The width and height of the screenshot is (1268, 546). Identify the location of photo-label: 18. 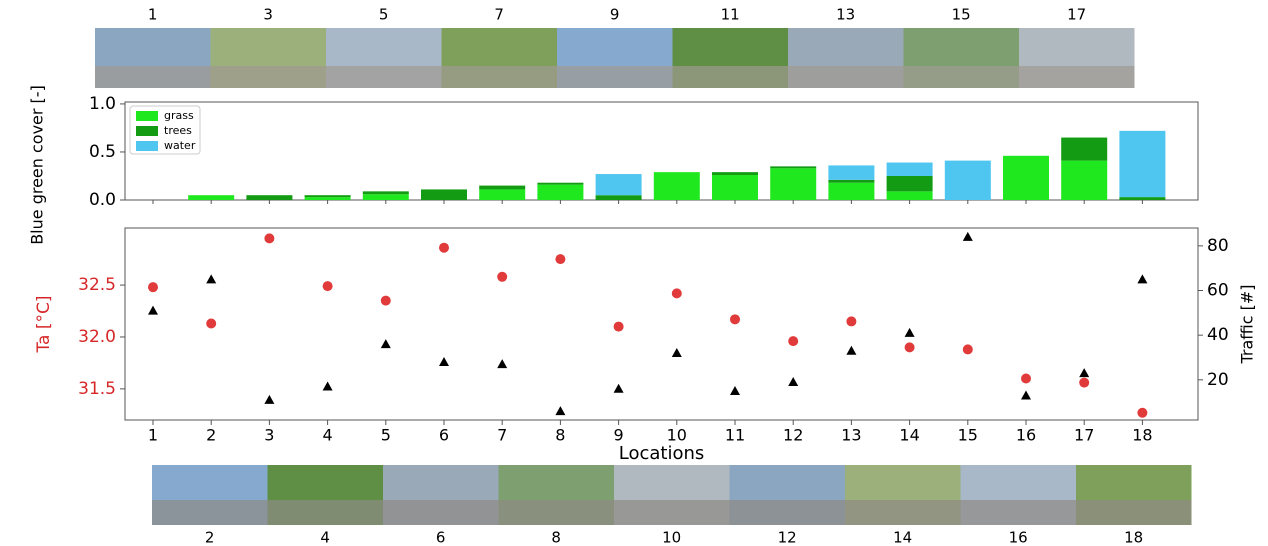
(1133, 537).